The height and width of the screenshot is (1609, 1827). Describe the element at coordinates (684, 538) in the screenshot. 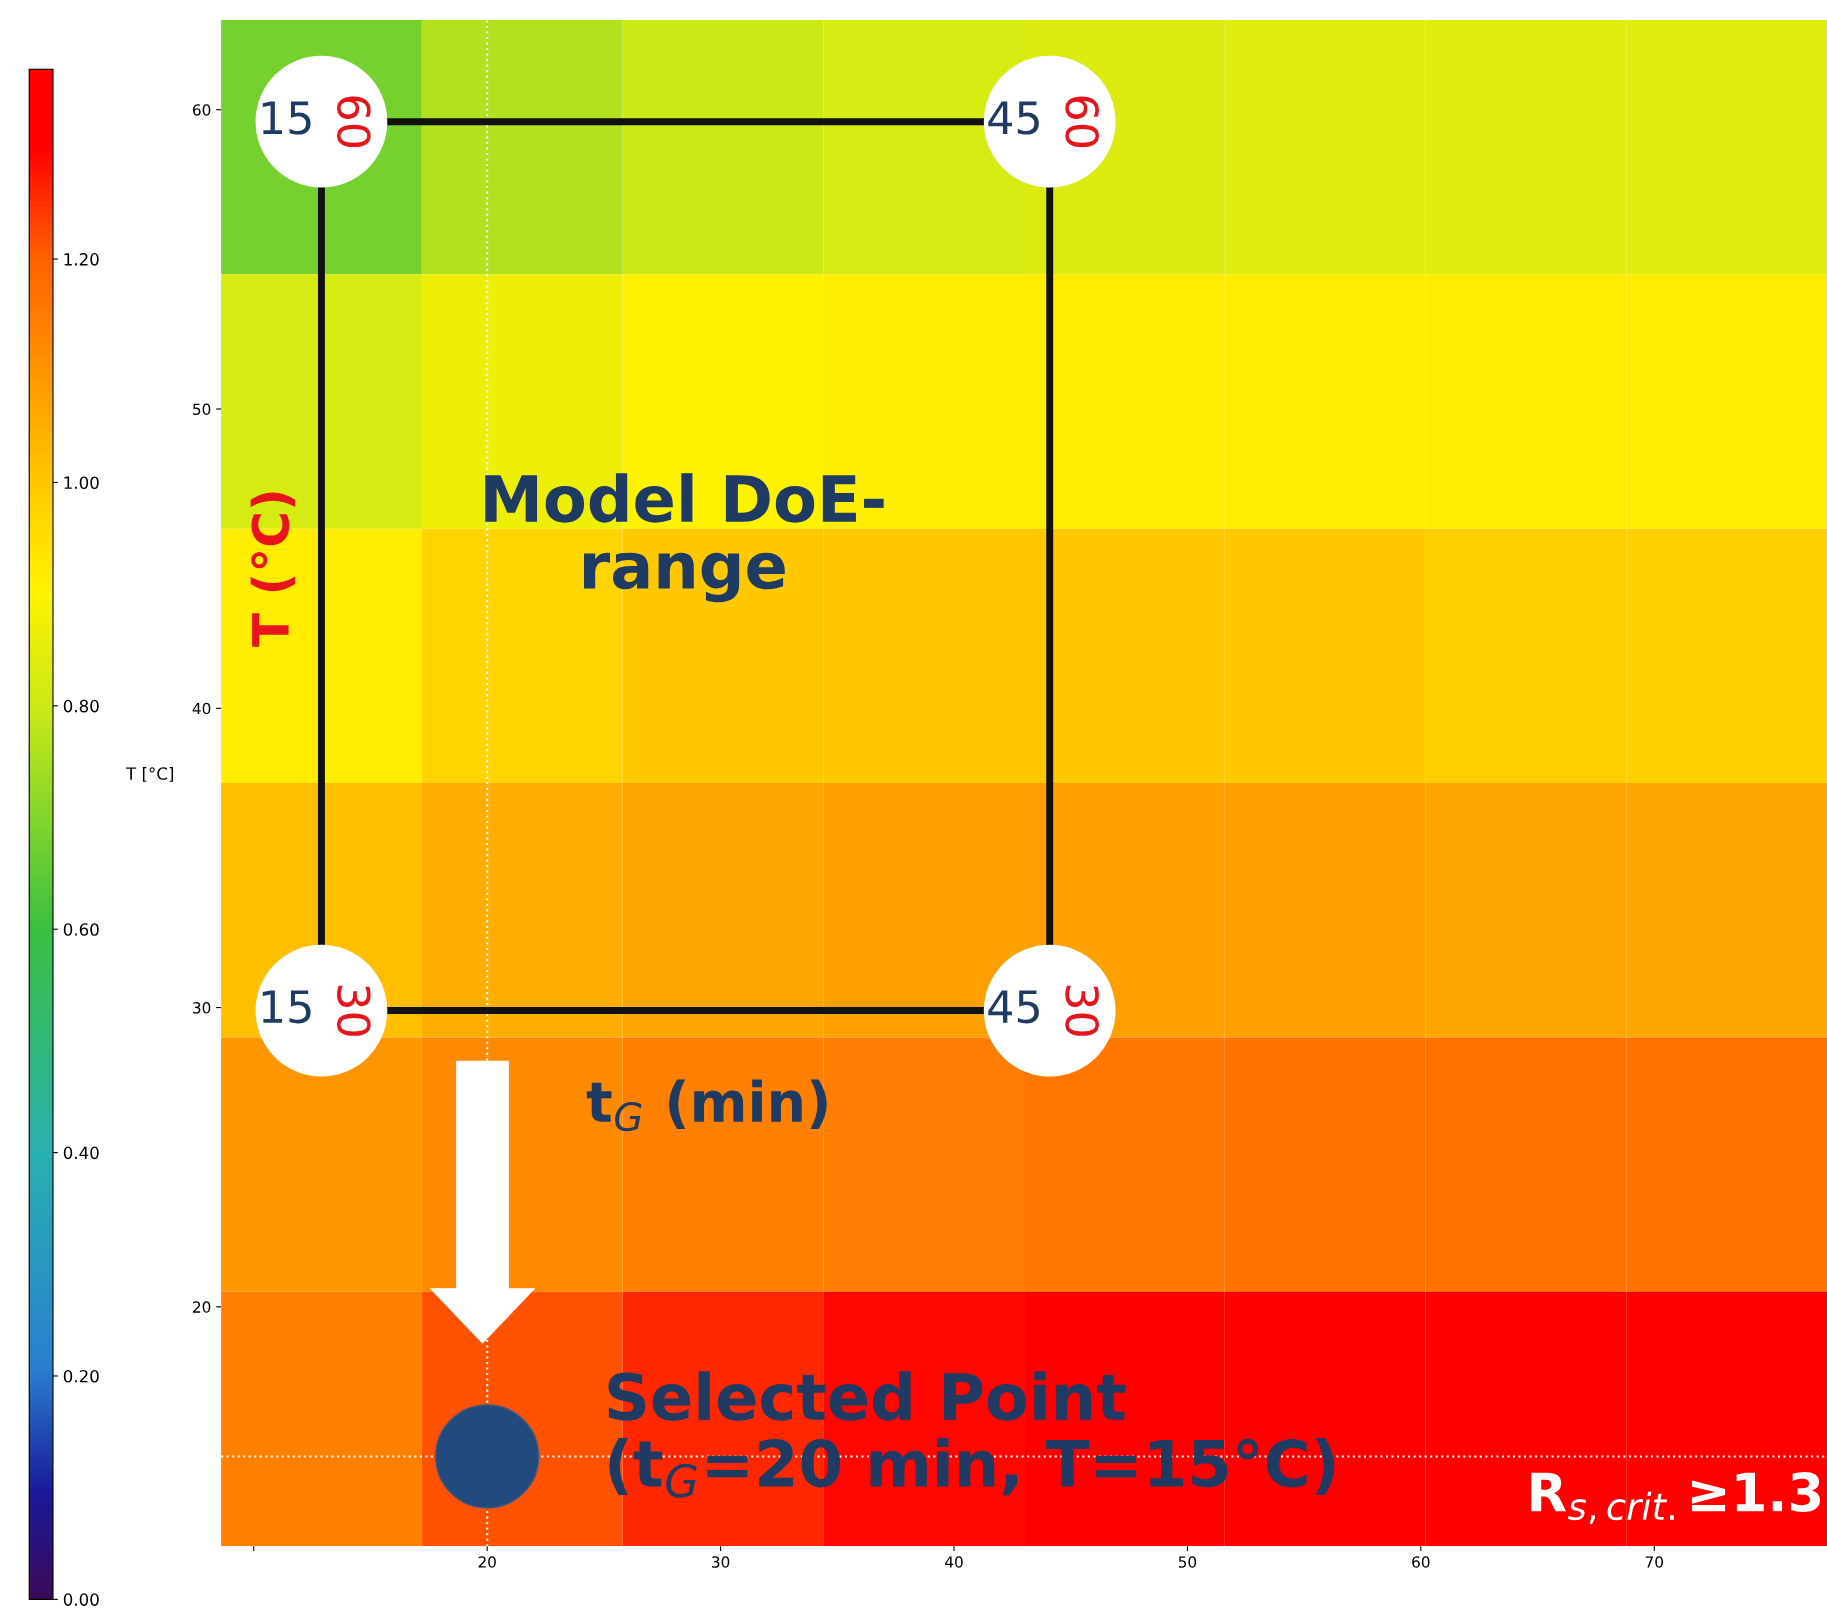

I see `annotation: Model DoE- range` at that location.